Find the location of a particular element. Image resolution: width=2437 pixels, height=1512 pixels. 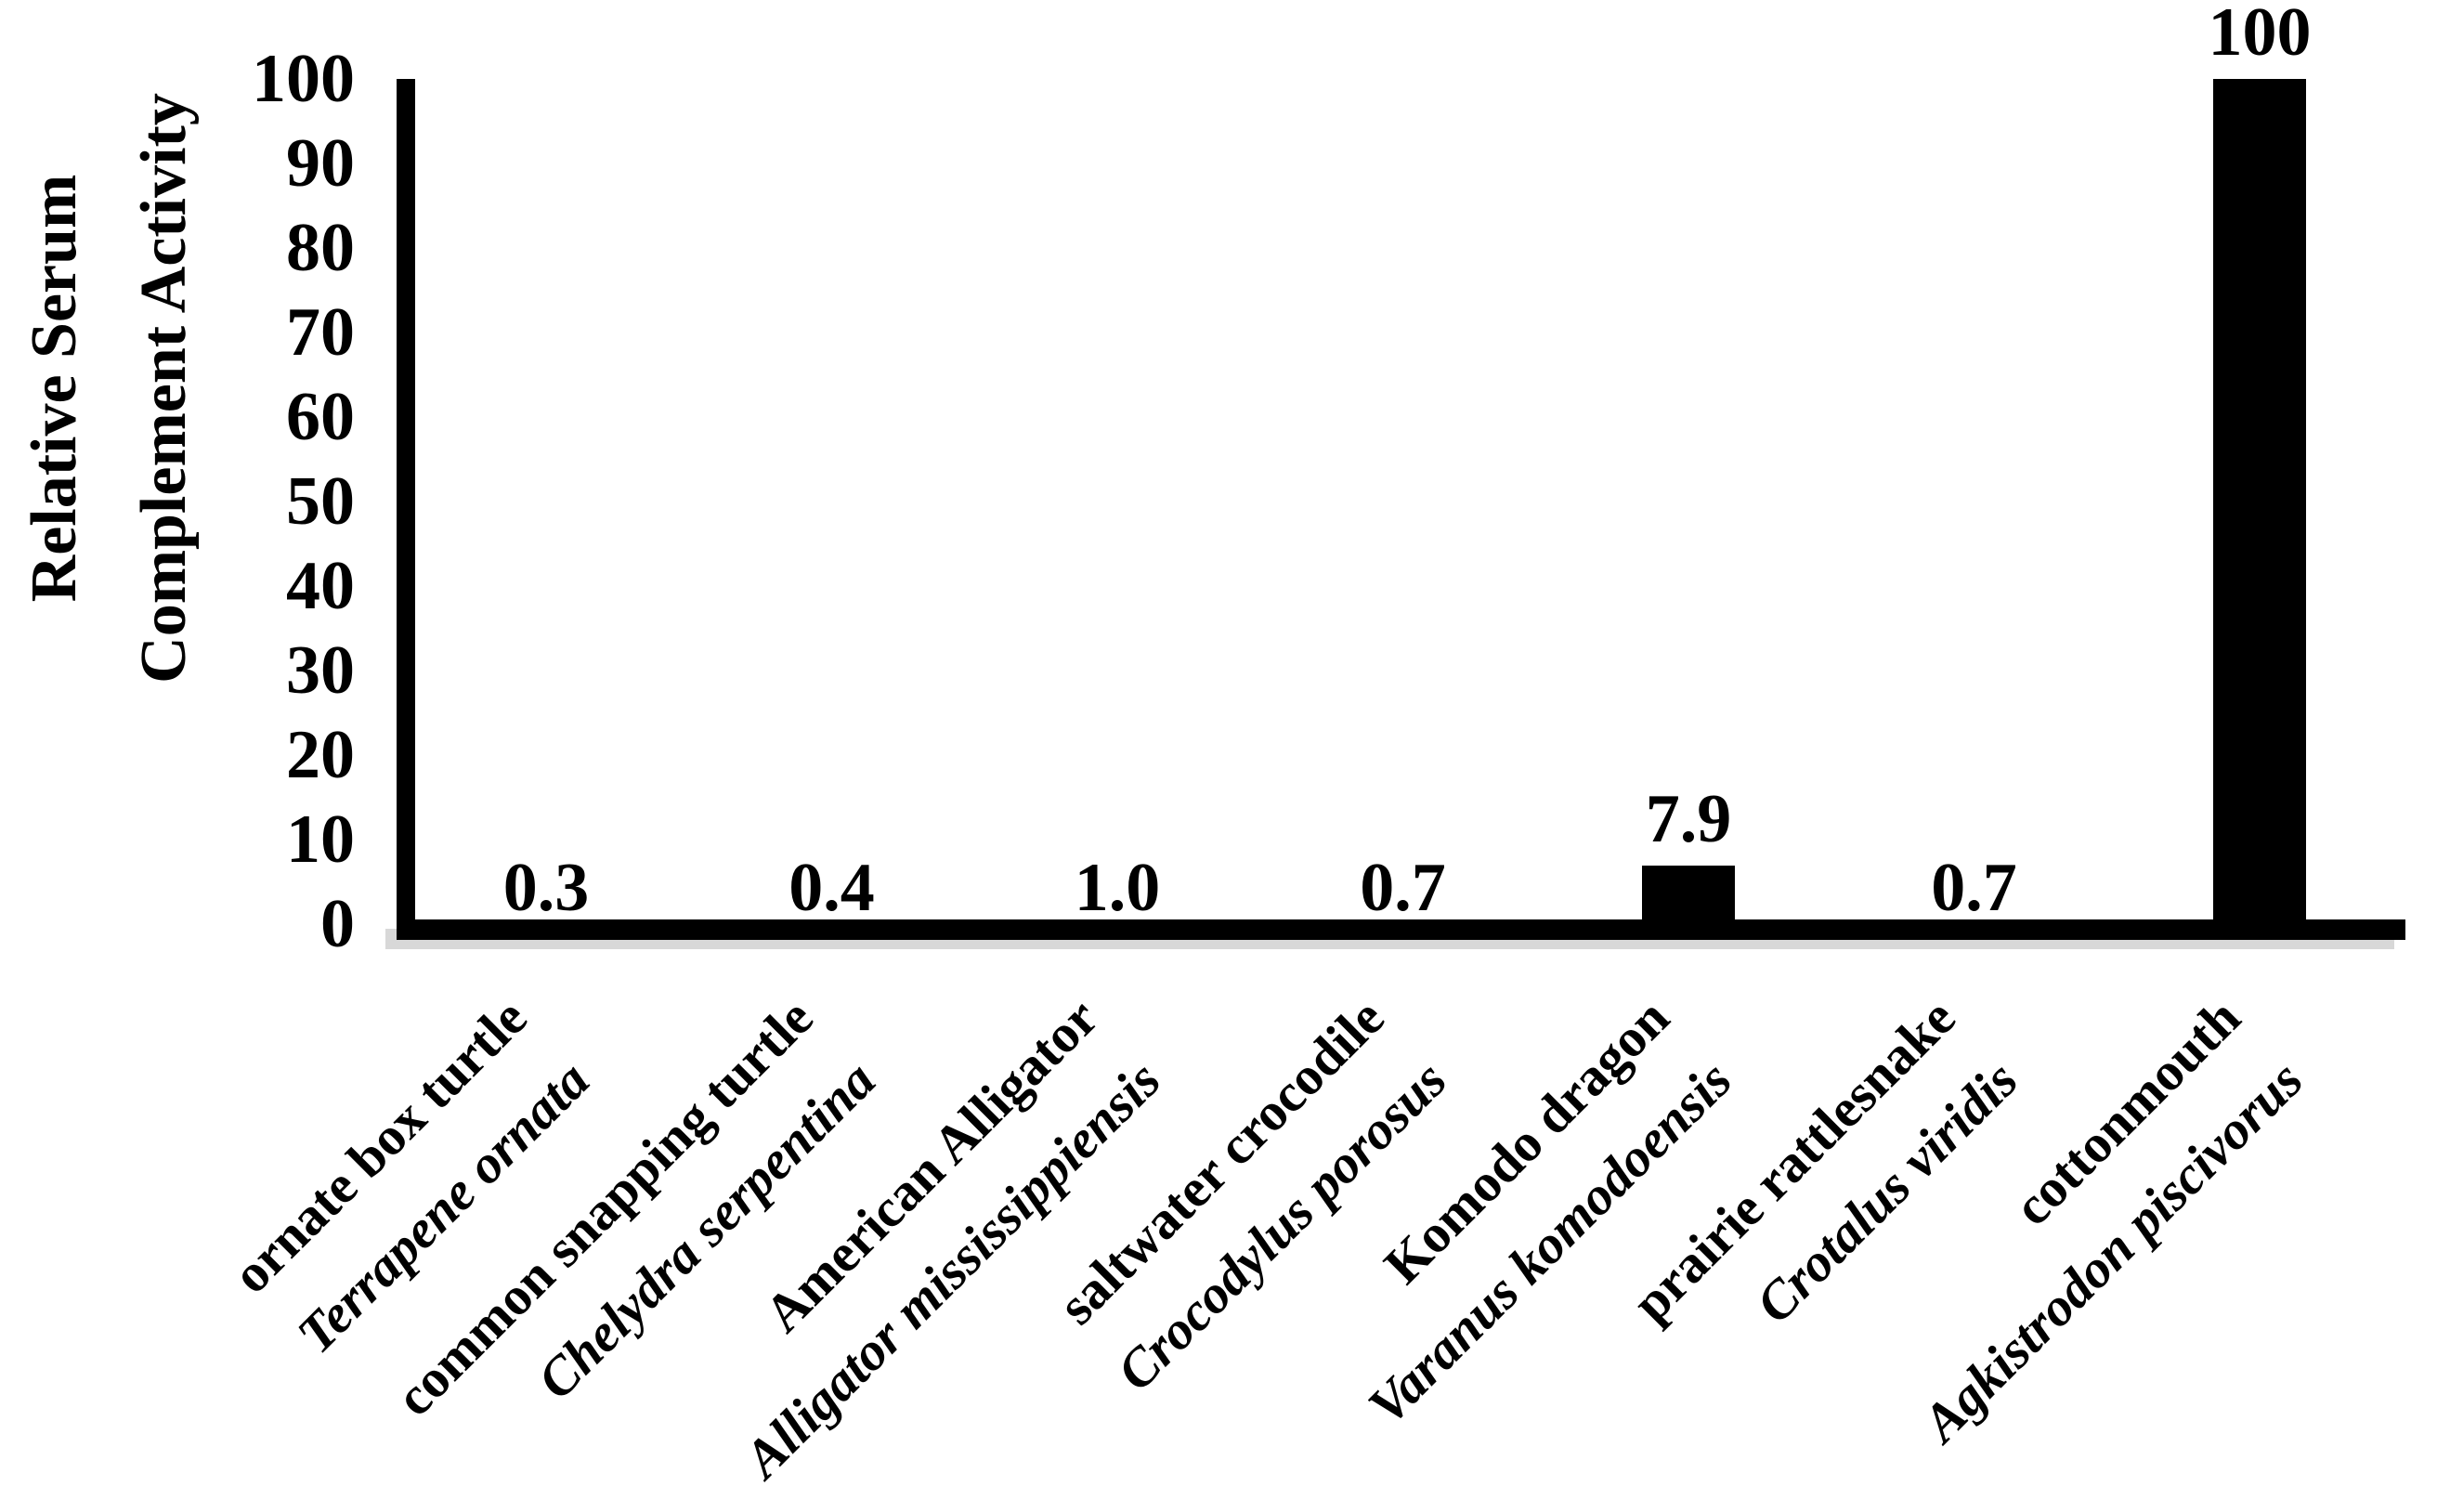

bar-value-label: 7.9 is located at coordinates (1688, 820).